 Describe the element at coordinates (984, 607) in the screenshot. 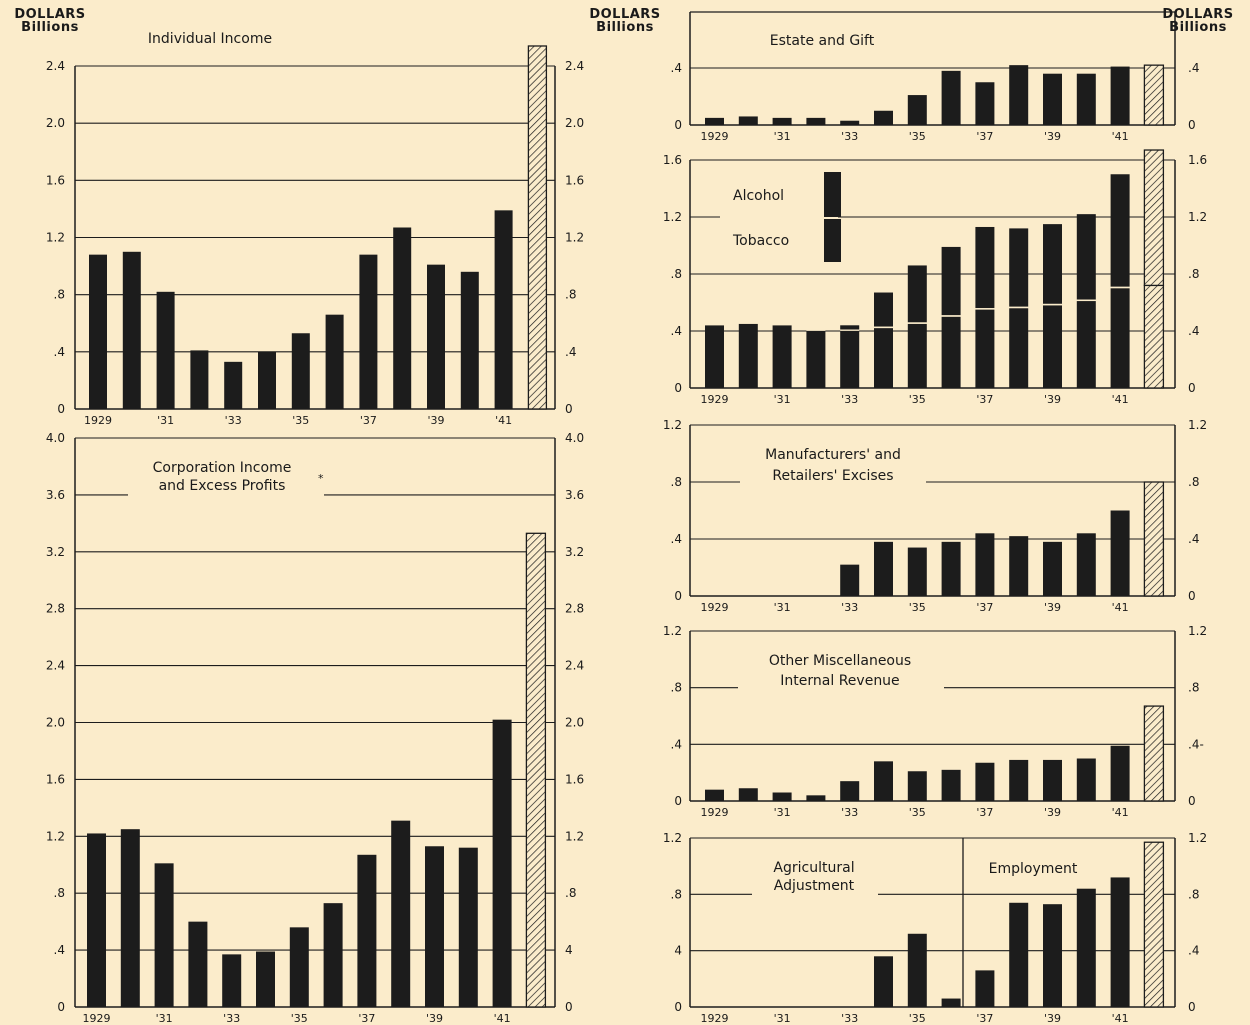

I see `mfr_excises-xtick: '37` at that location.